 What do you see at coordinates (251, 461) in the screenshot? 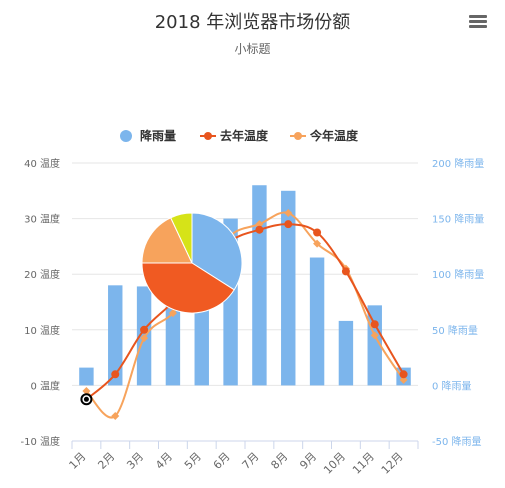
I see `x-tick-label: 7月` at bounding box center [251, 461].